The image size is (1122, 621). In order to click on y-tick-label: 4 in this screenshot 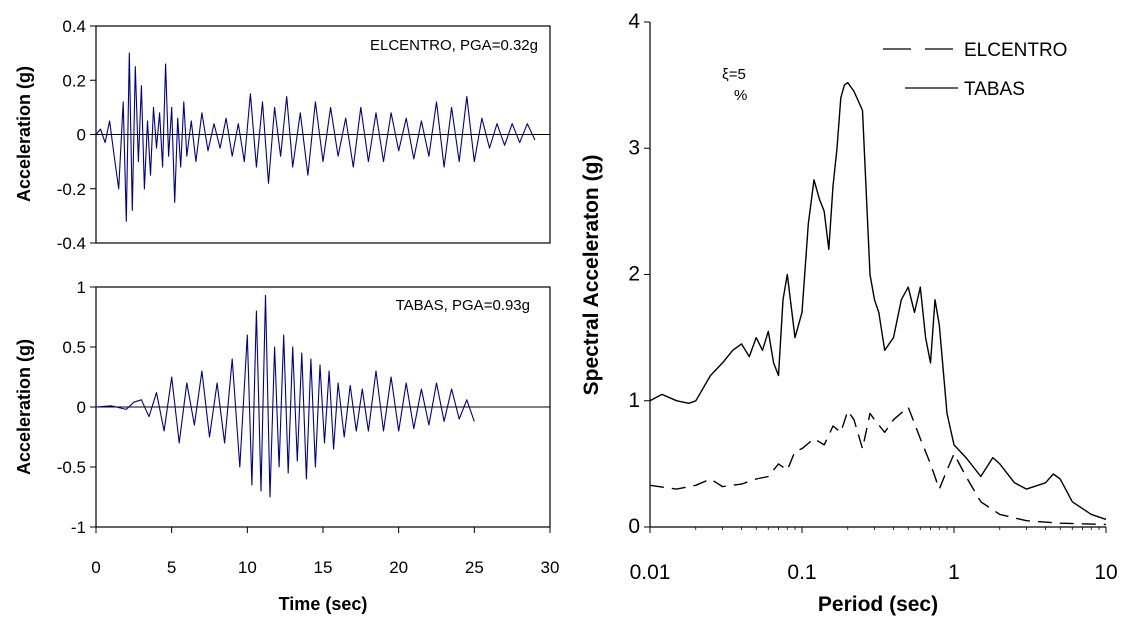, I will do `click(634, 21)`.